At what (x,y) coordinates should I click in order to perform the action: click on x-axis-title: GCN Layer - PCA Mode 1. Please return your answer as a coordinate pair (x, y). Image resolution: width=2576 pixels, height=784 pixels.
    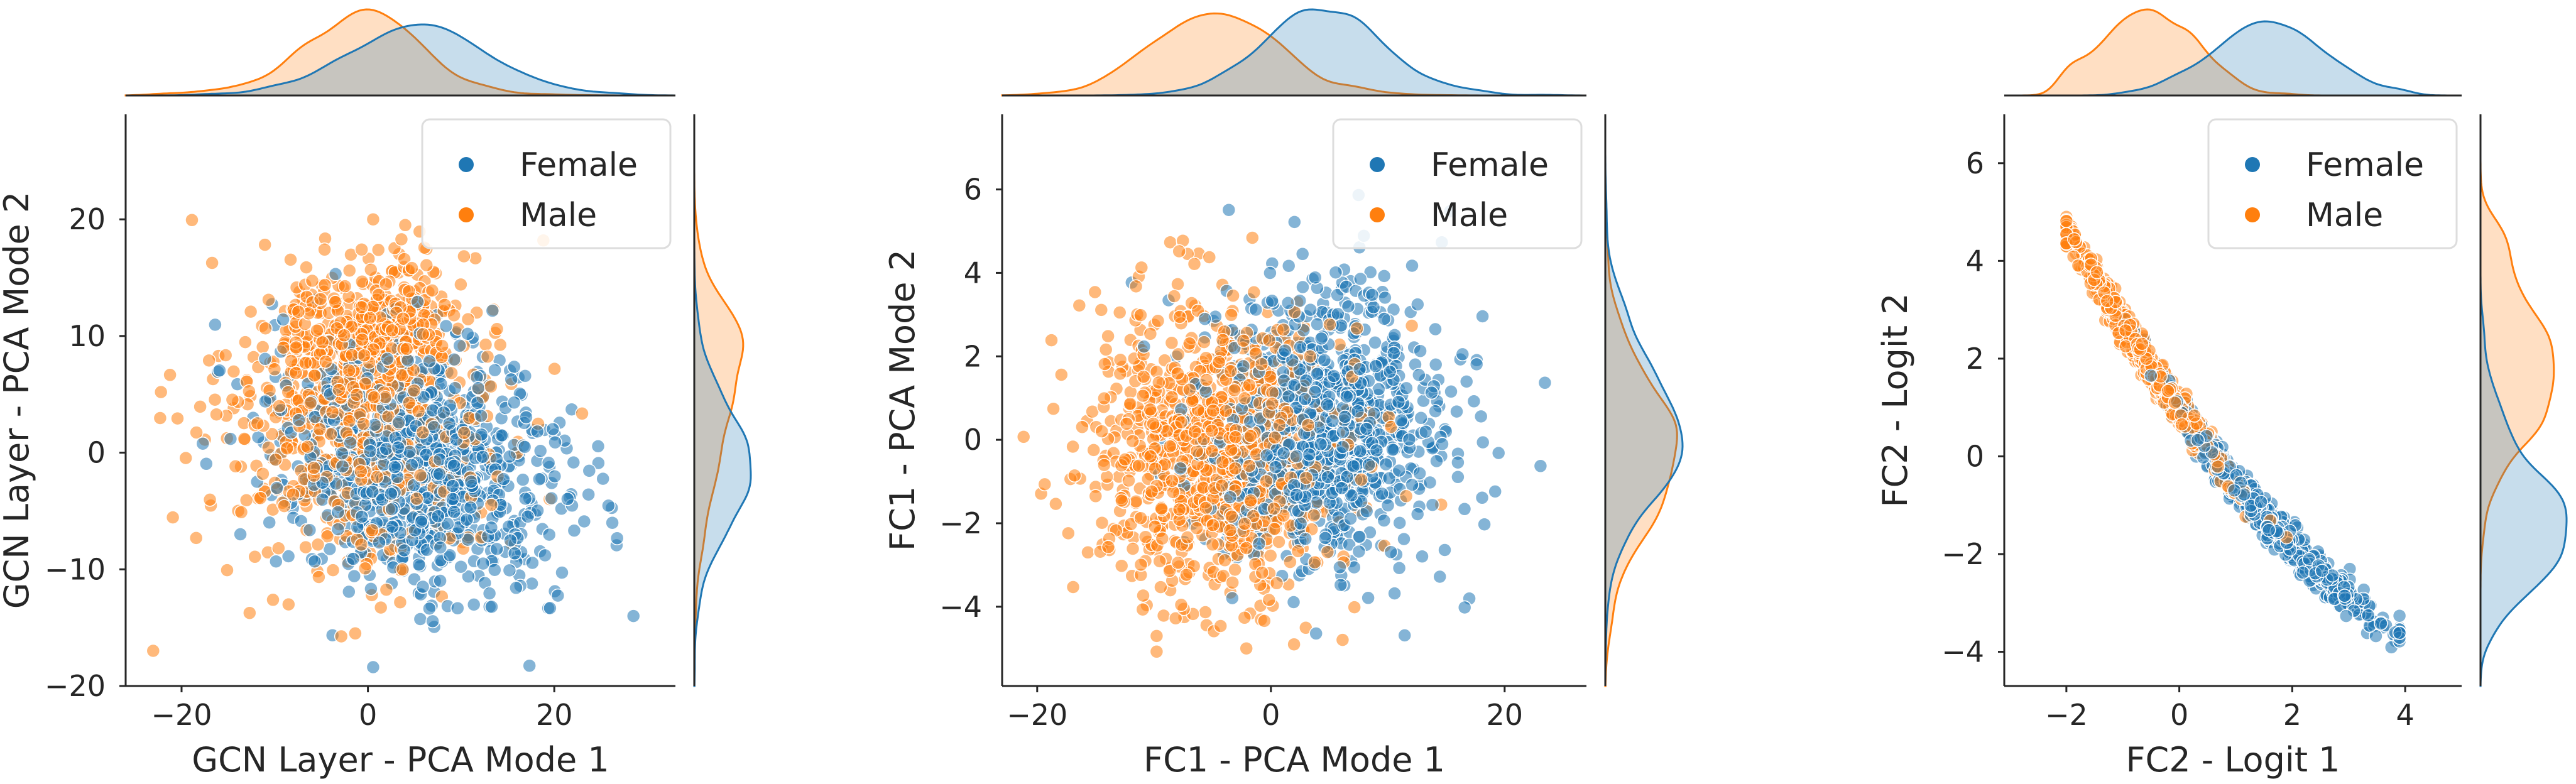
    Looking at the image, I should click on (401, 760).